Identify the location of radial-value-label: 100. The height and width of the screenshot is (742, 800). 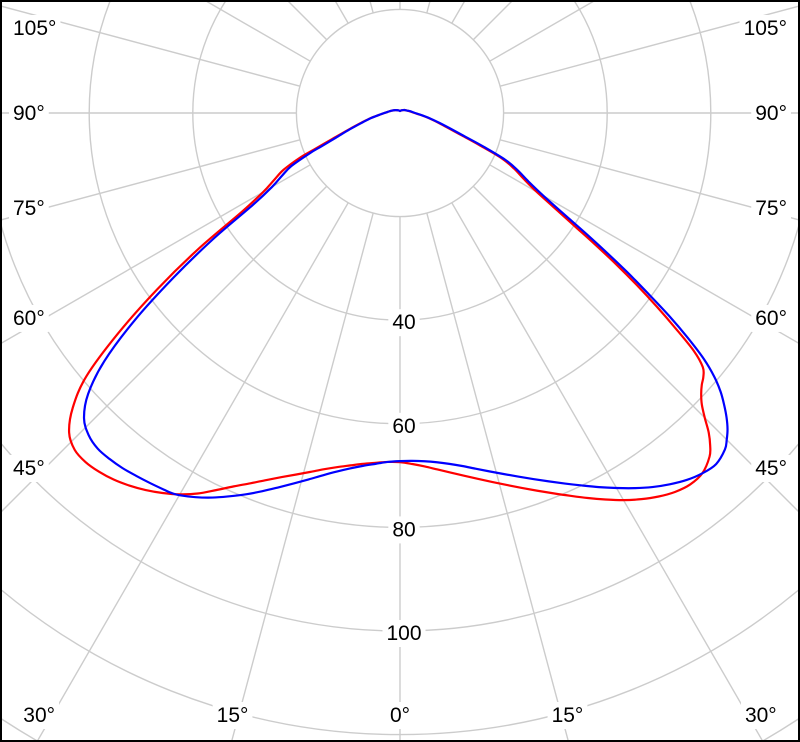
(403, 633).